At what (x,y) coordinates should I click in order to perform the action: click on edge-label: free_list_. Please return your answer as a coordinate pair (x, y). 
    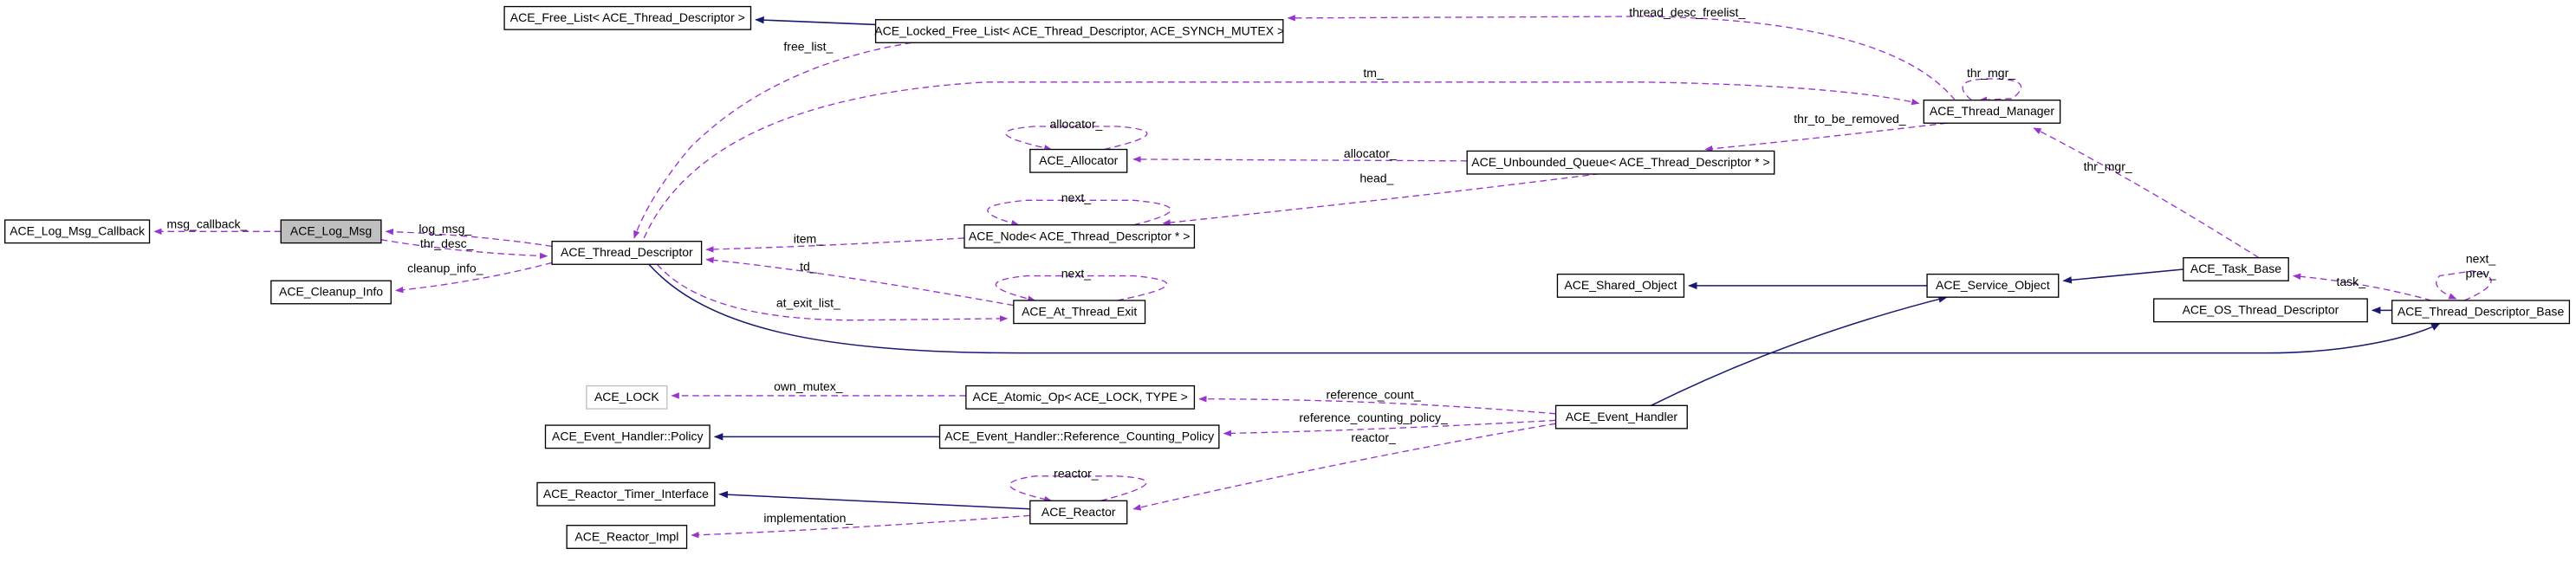
    Looking at the image, I should click on (808, 47).